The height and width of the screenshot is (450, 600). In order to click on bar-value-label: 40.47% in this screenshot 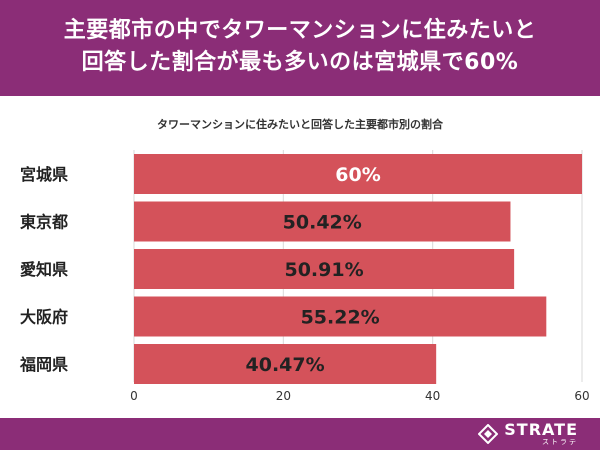, I will do `click(285, 365)`.